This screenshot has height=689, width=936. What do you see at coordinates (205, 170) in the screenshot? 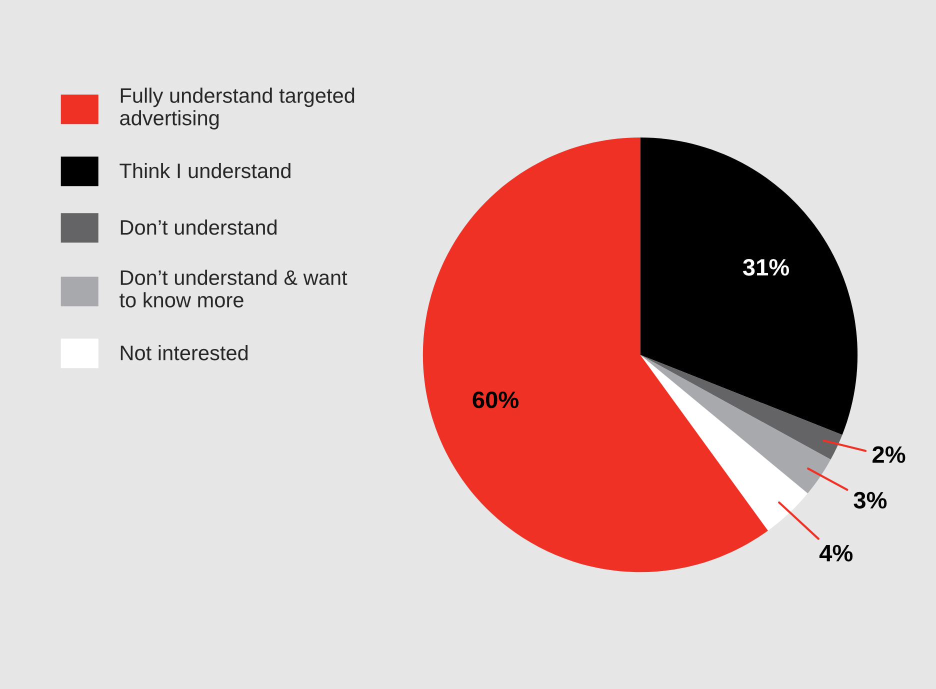
I see `legend-label: Think I understand` at bounding box center [205, 170].